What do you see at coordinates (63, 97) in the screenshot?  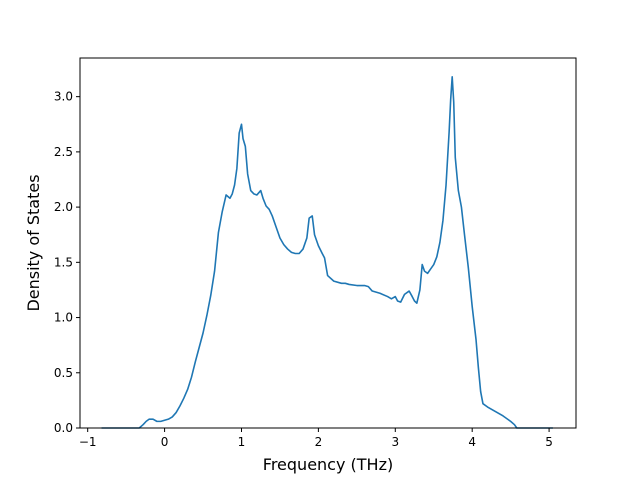 I see `y-tick-label: 3.0` at bounding box center [63, 97].